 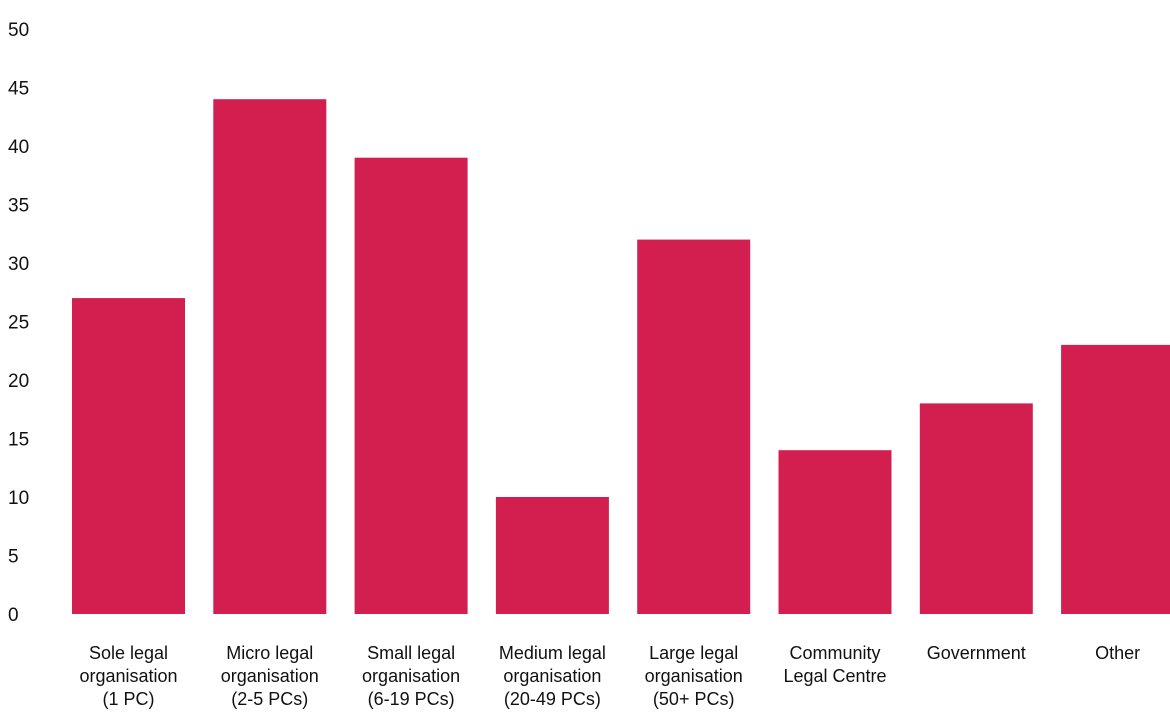 What do you see at coordinates (834, 664) in the screenshot?
I see `x-category-label: Community Legal Centre` at bounding box center [834, 664].